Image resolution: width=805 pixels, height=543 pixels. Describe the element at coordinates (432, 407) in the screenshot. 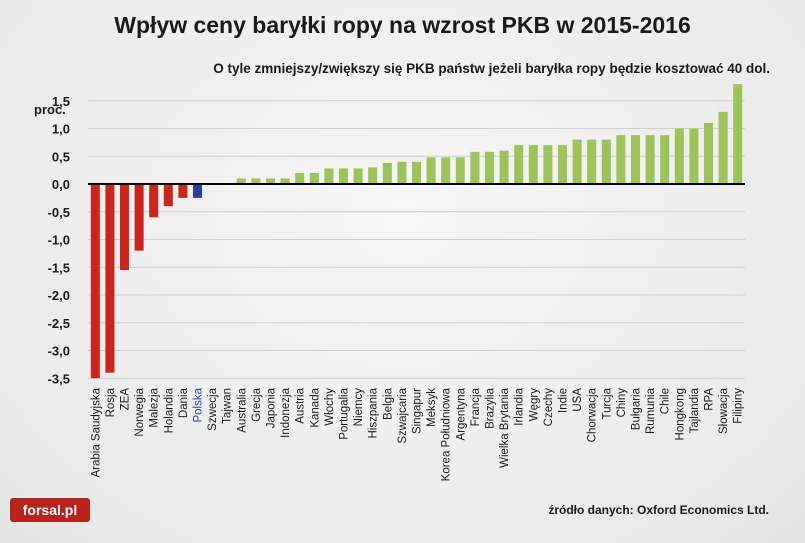

I see `x-tick-label: Meksyk` at that location.